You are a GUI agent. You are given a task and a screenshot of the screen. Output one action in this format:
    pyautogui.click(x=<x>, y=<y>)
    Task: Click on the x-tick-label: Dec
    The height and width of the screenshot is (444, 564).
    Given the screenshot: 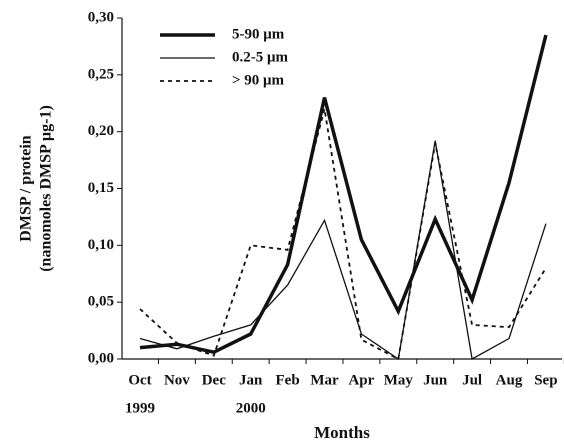 What is the action you would take?
    pyautogui.click(x=214, y=380)
    